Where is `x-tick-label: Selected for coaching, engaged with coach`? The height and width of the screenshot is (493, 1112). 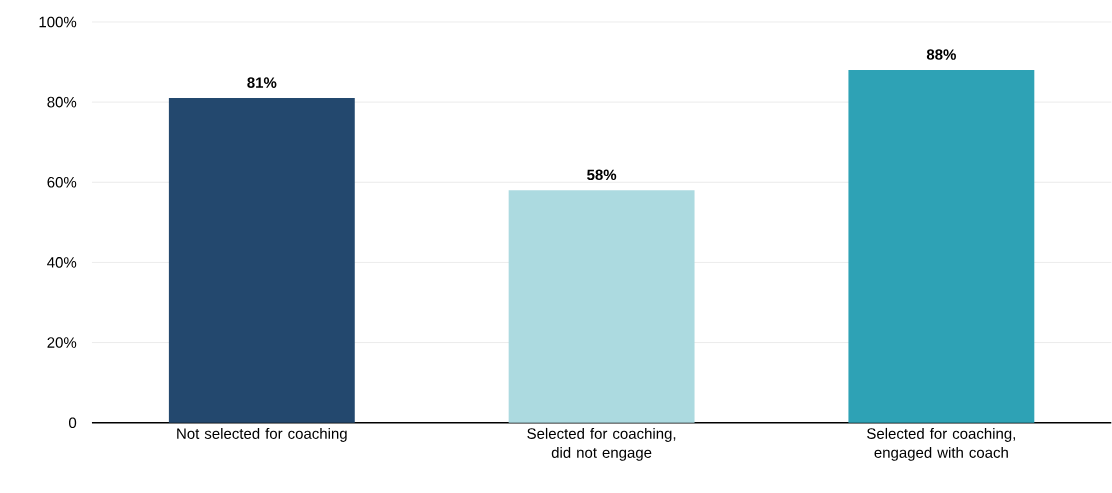
x-tick-label: Selected for coaching, engaged with coach is located at coordinates (941, 445).